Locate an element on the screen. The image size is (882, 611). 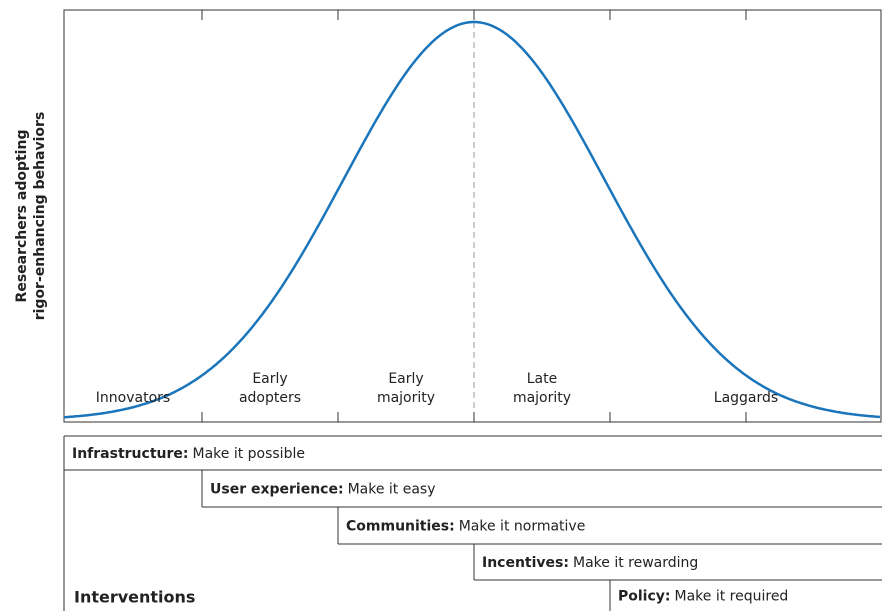
segment-label: Innovators is located at coordinates (133, 398).